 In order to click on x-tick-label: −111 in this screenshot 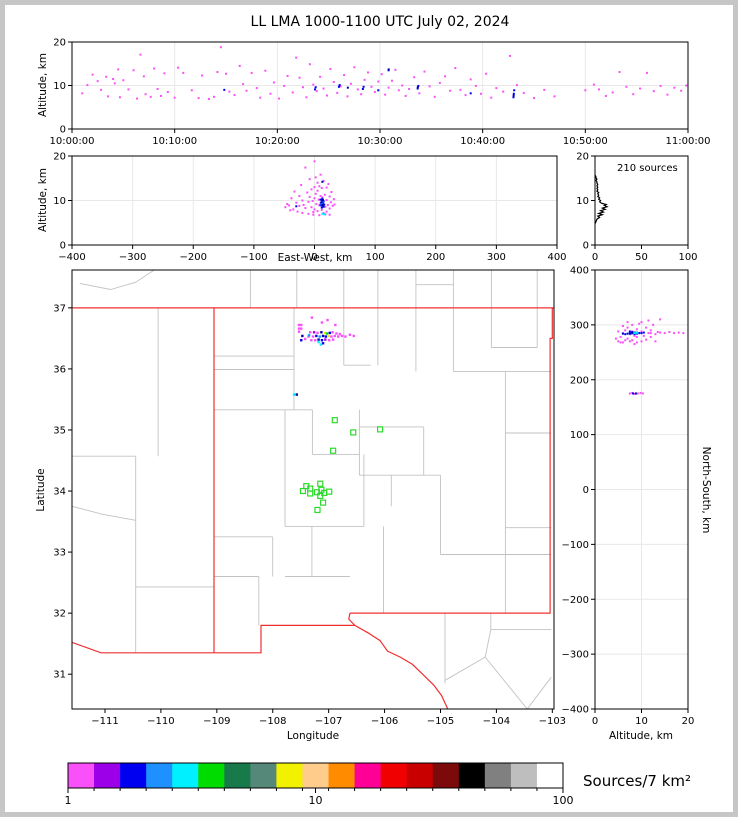, I will do `click(104, 721)`.